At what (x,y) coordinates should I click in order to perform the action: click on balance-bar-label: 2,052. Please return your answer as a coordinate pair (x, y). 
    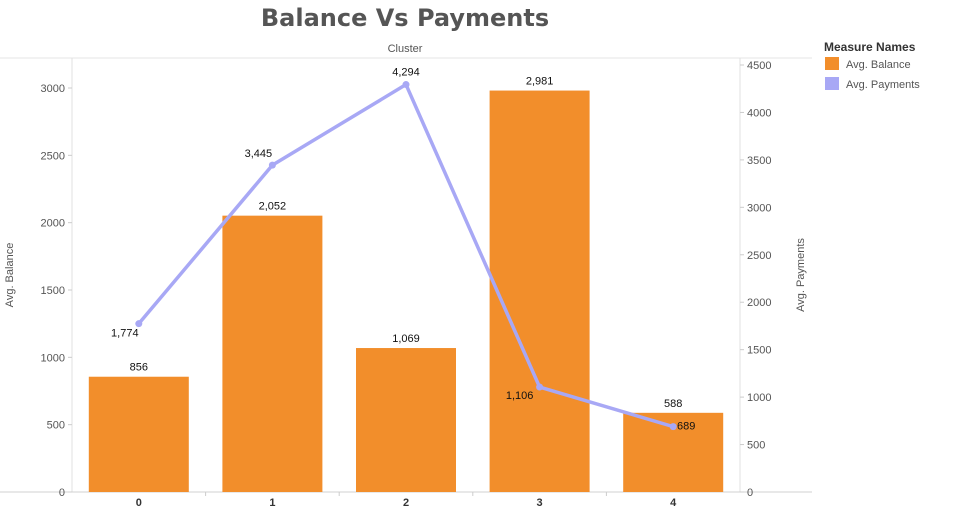
    Looking at the image, I should click on (273, 207).